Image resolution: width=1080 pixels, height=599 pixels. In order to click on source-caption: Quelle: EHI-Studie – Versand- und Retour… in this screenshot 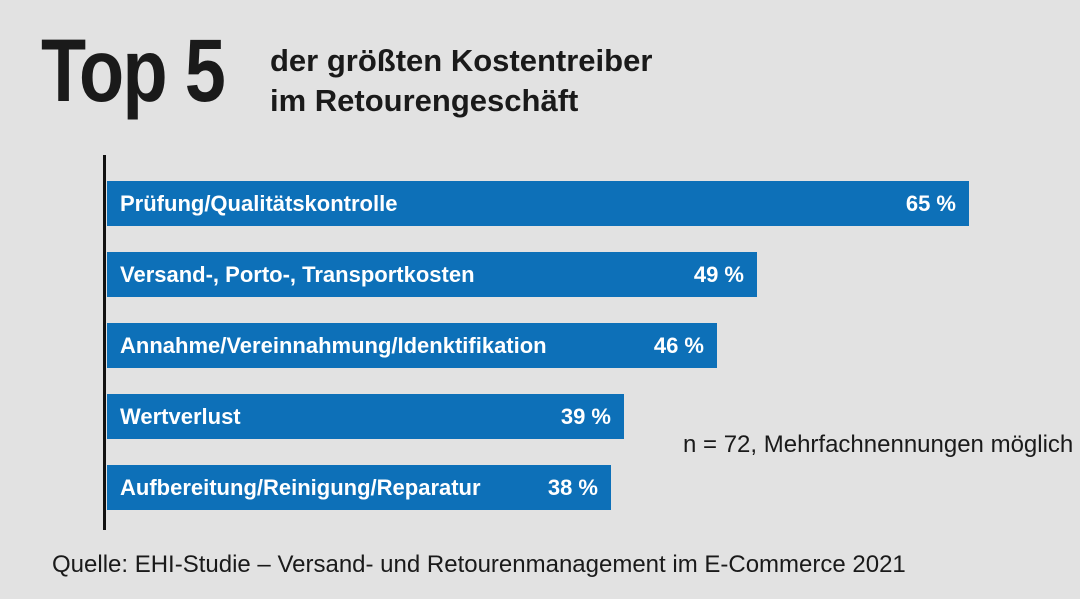, I will do `click(479, 564)`.